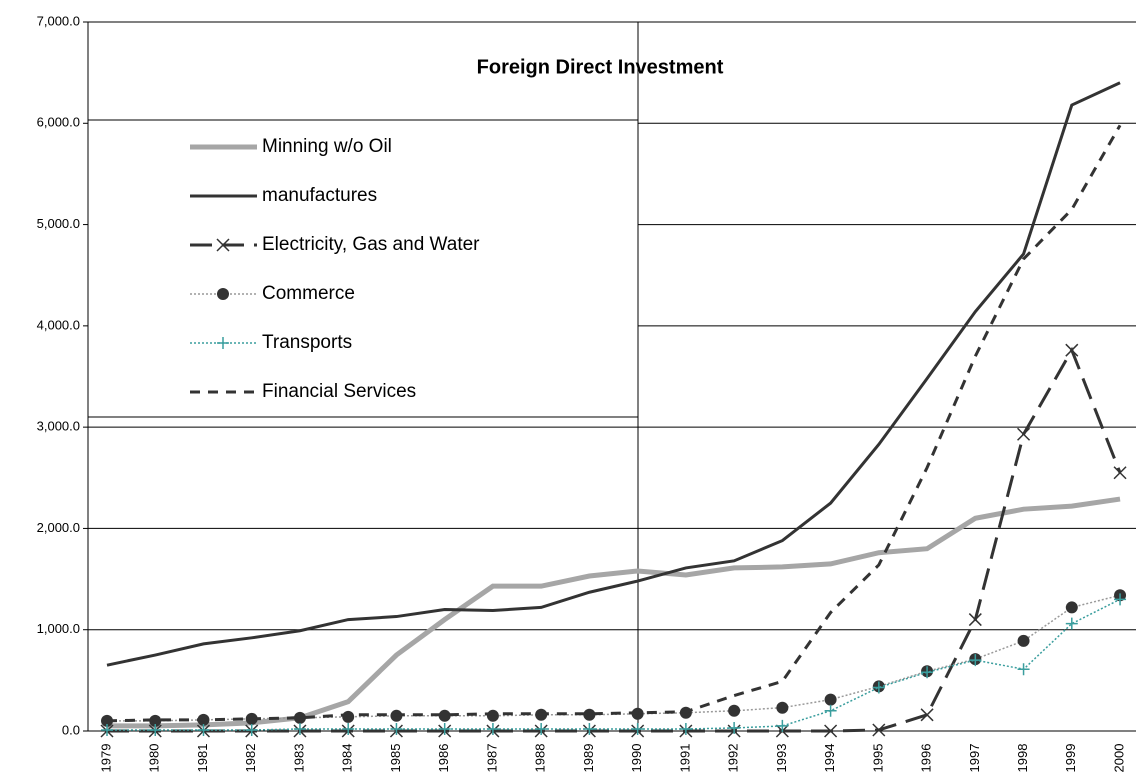  Describe the element at coordinates (684, 758) in the screenshot. I see `x-tick-label: 1991` at that location.